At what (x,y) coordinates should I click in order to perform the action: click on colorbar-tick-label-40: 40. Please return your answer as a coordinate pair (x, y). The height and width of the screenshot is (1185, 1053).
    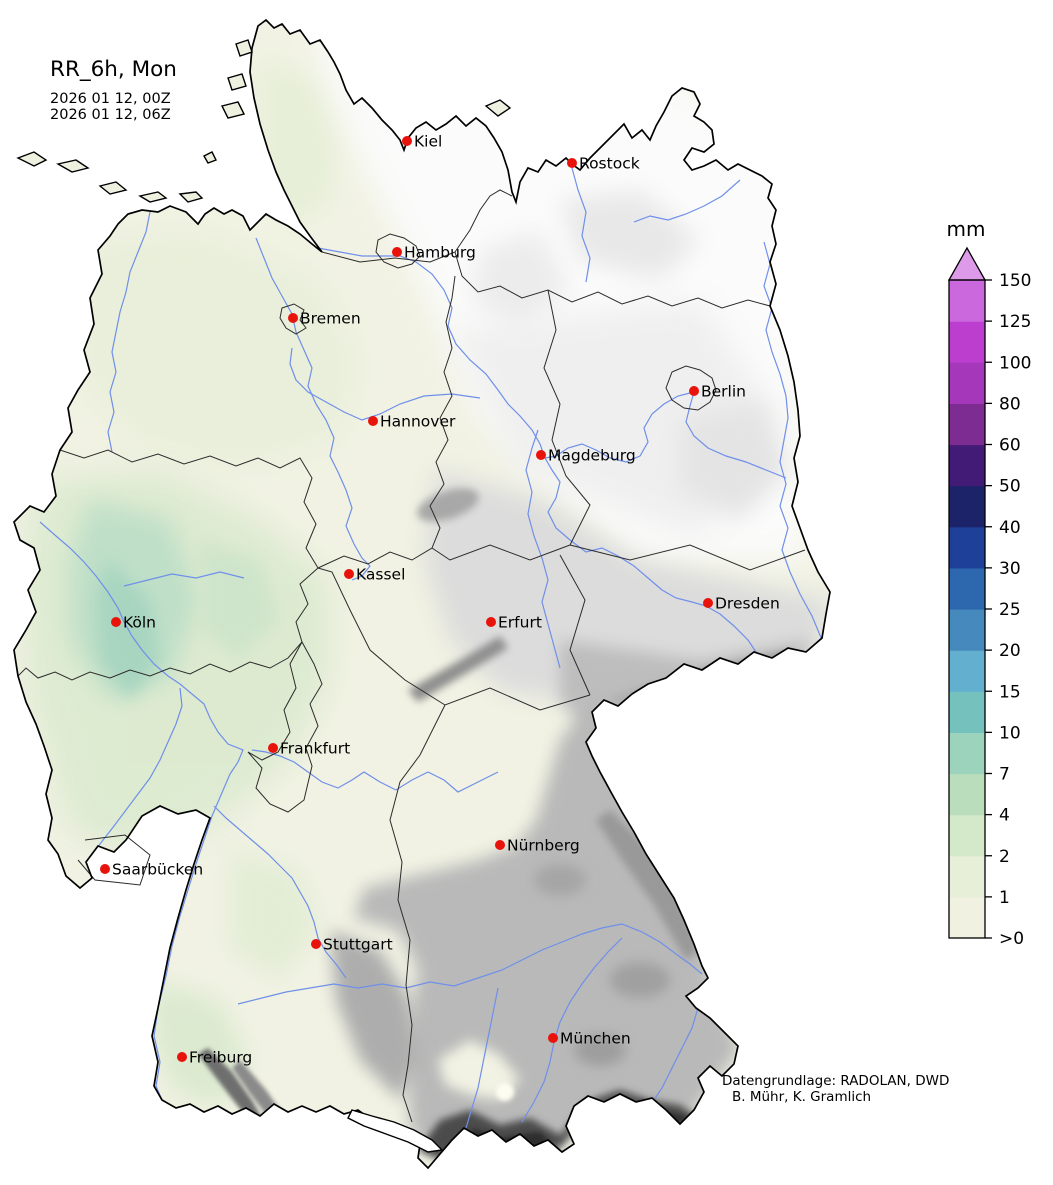
    Looking at the image, I should click on (1010, 528).